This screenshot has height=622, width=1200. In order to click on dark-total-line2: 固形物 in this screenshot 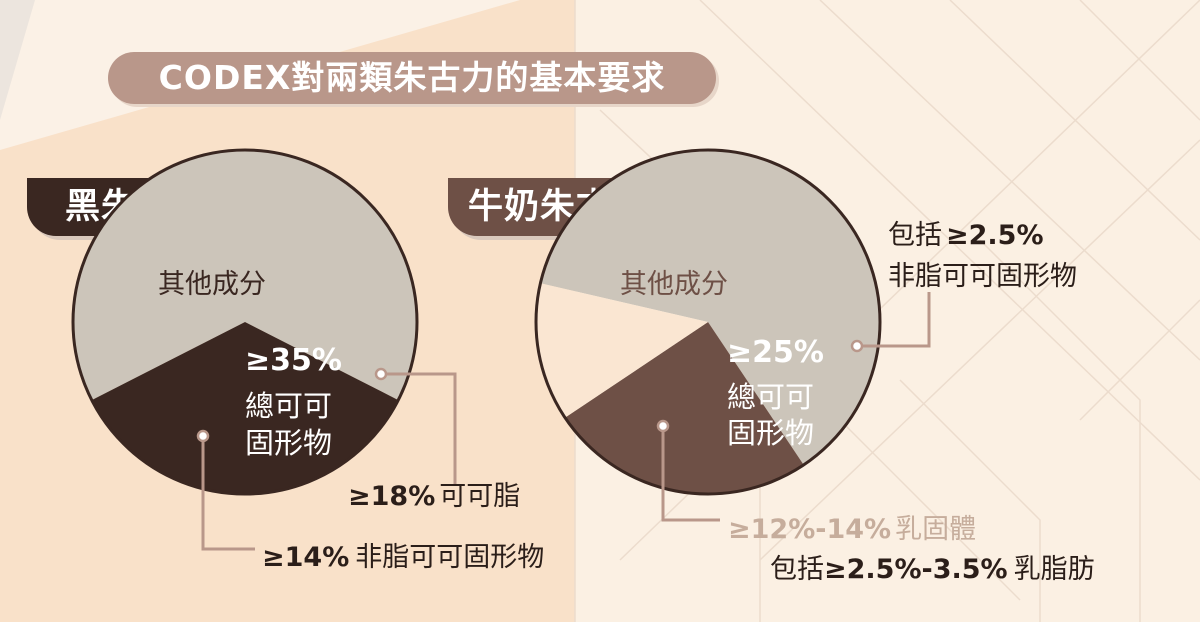, I will do `click(289, 443)`.